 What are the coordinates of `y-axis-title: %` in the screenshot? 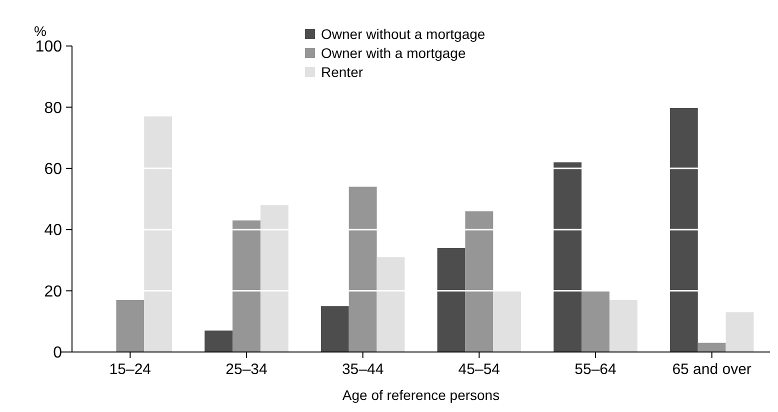 It's located at (40, 31).